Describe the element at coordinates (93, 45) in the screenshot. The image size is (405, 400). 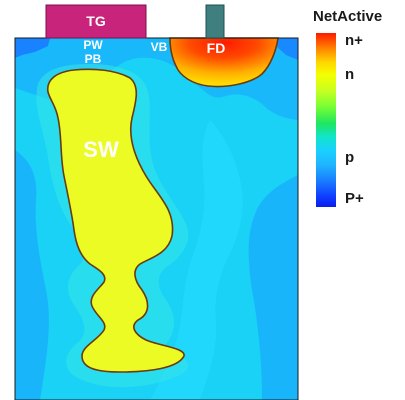
I see `pw-label: PW` at that location.